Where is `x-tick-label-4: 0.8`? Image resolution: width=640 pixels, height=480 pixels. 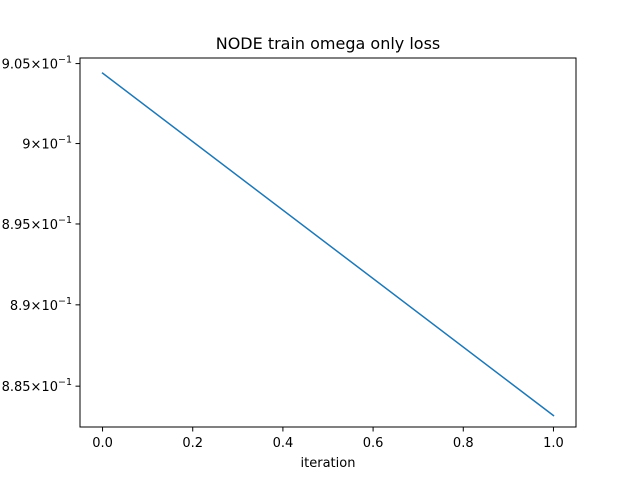
x-tick-label-4: 0.8 is located at coordinates (463, 443).